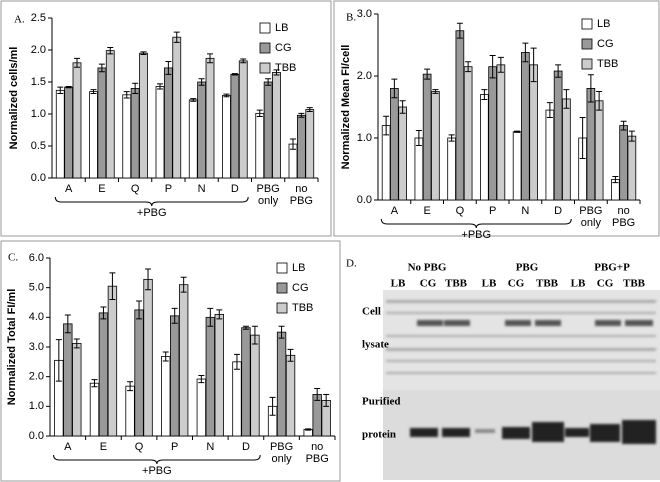  What do you see at coordinates (157, 459) in the screenshot?
I see `bracket` at bounding box center [157, 459].